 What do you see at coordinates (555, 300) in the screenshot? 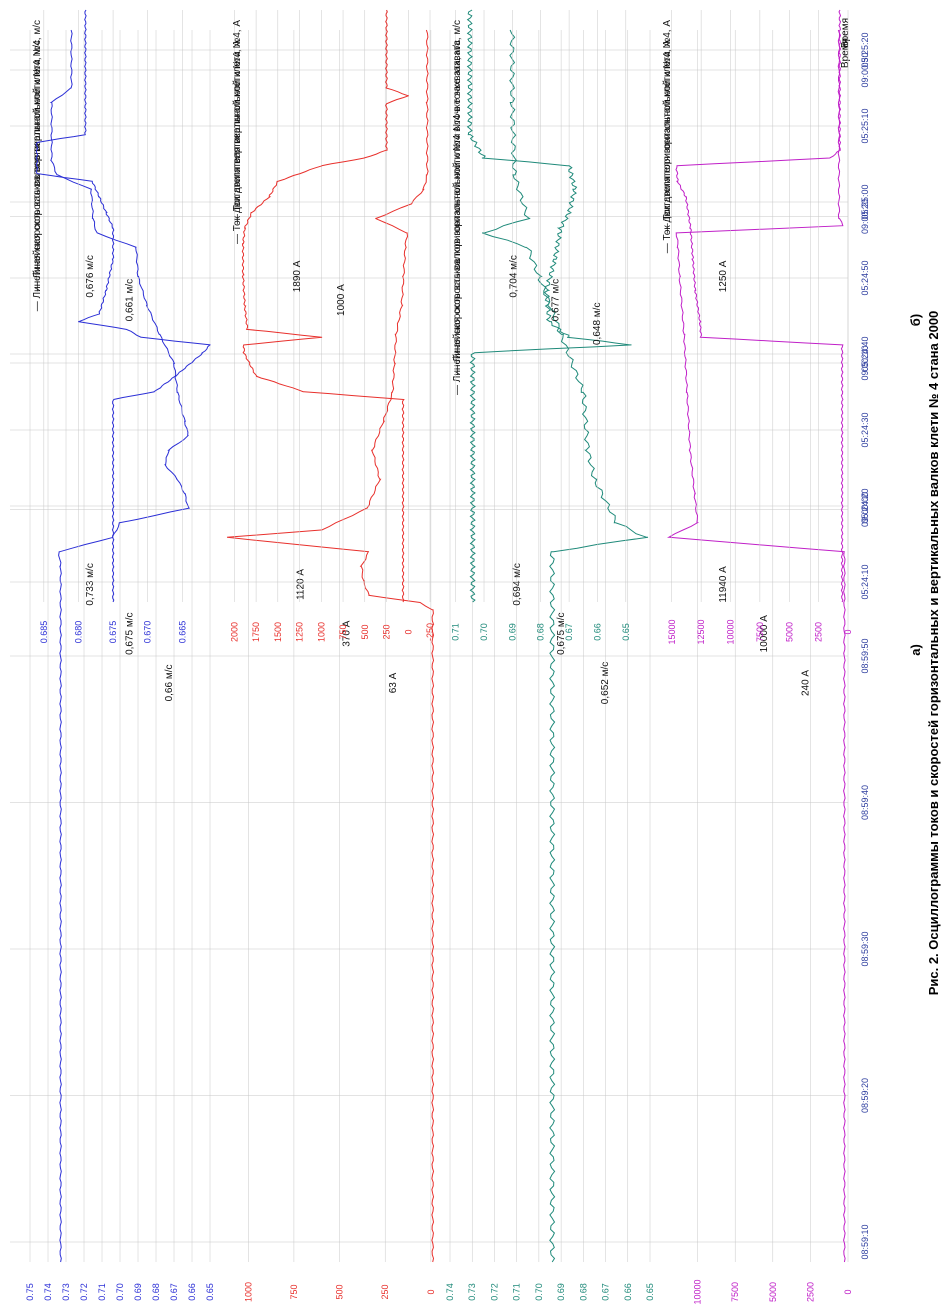
I see `annotation-label: 0,677 м/с` at bounding box center [555, 300].